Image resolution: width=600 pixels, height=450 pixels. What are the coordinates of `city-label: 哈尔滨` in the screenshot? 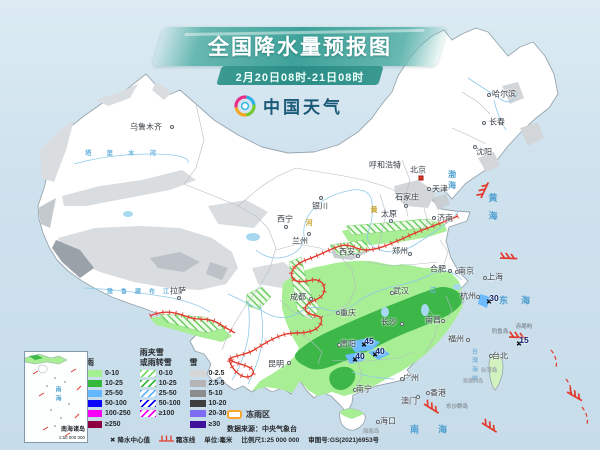 It's located at (504, 94).